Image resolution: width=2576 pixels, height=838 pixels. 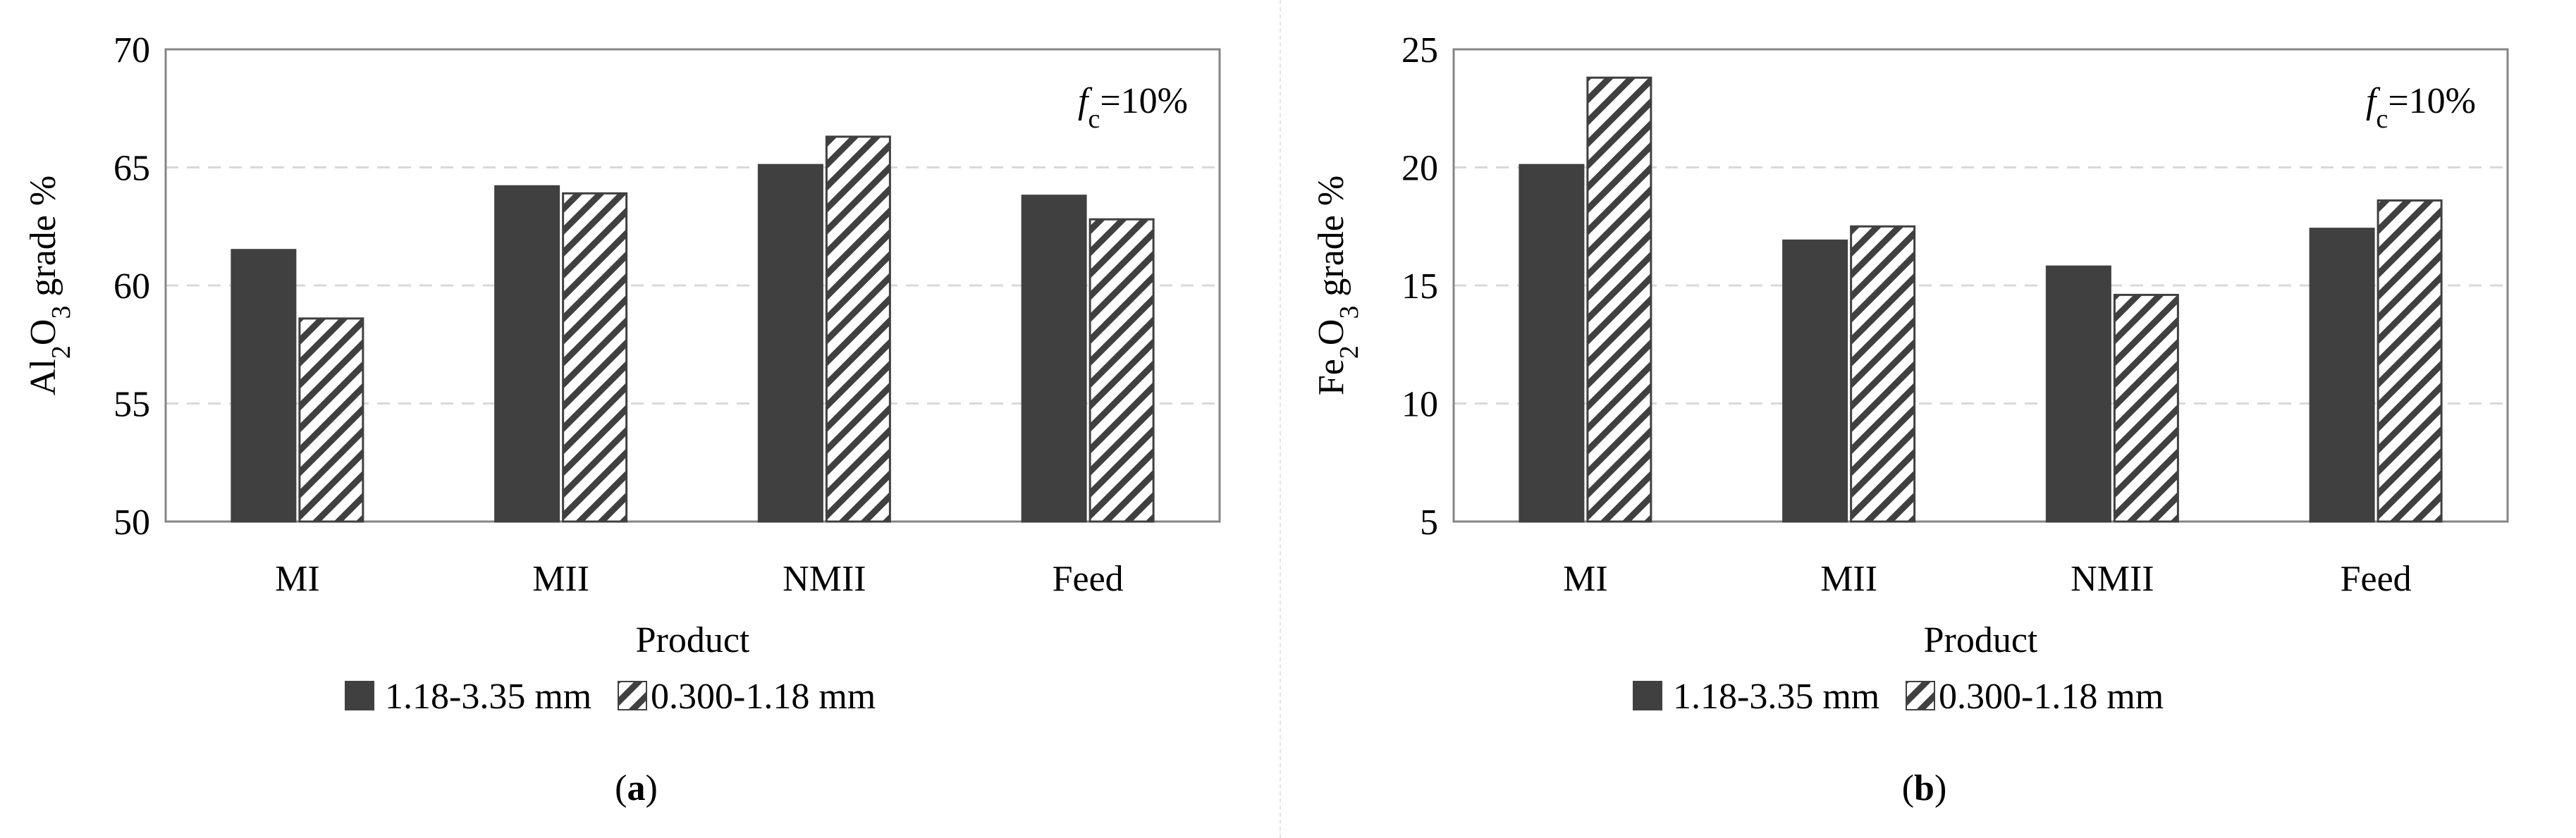 What do you see at coordinates (49, 285) in the screenshot?
I see `y-axis-label: Al2O3 grade %` at bounding box center [49, 285].